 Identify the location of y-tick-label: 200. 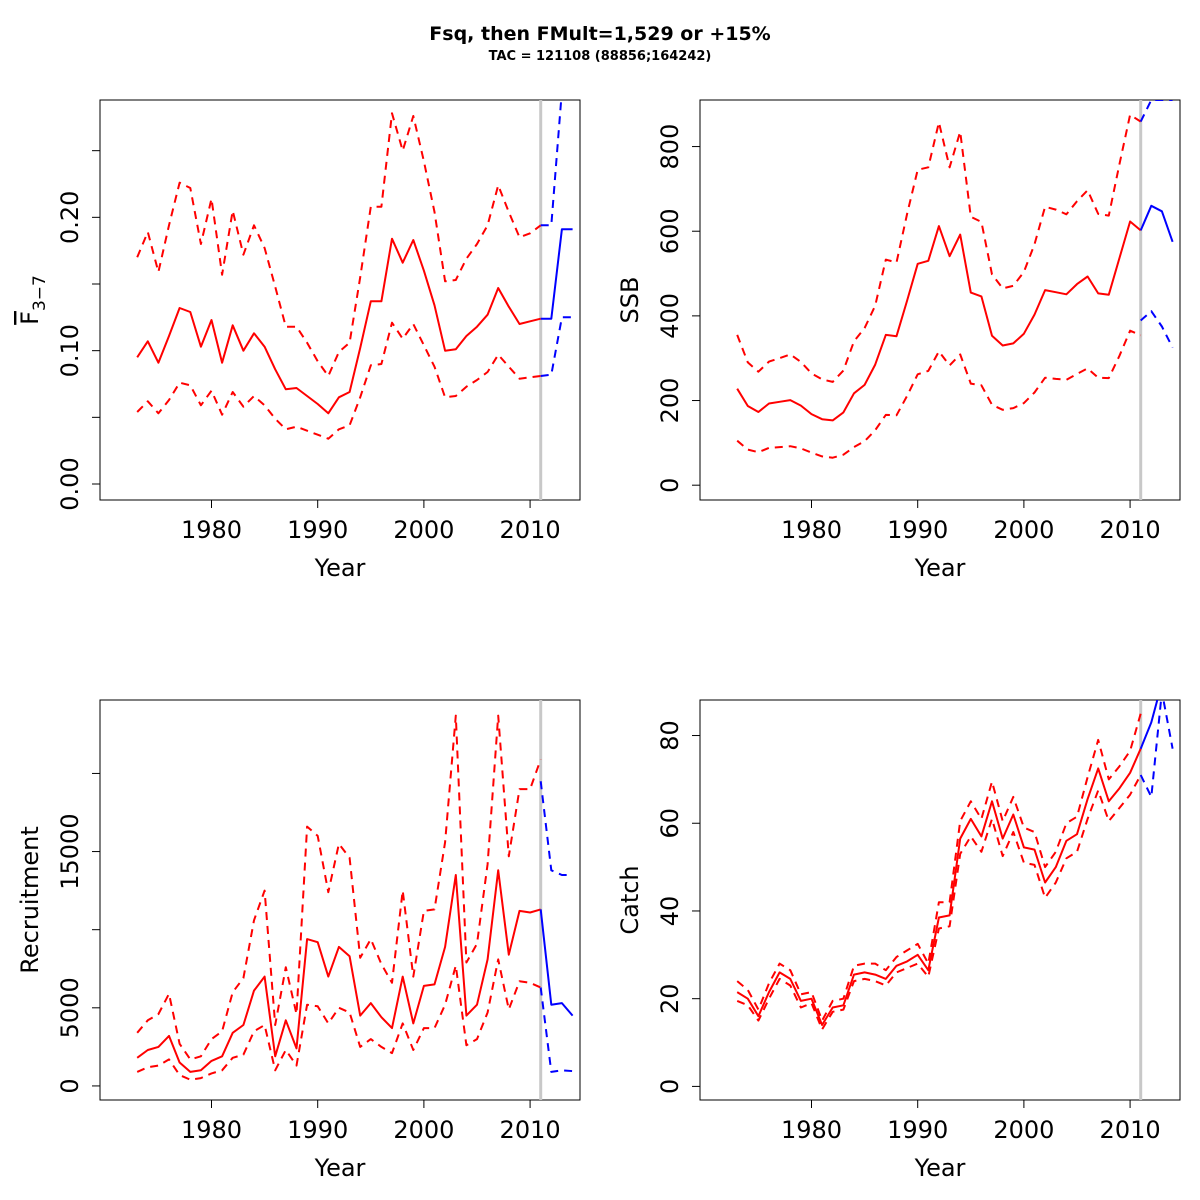
(670, 401).